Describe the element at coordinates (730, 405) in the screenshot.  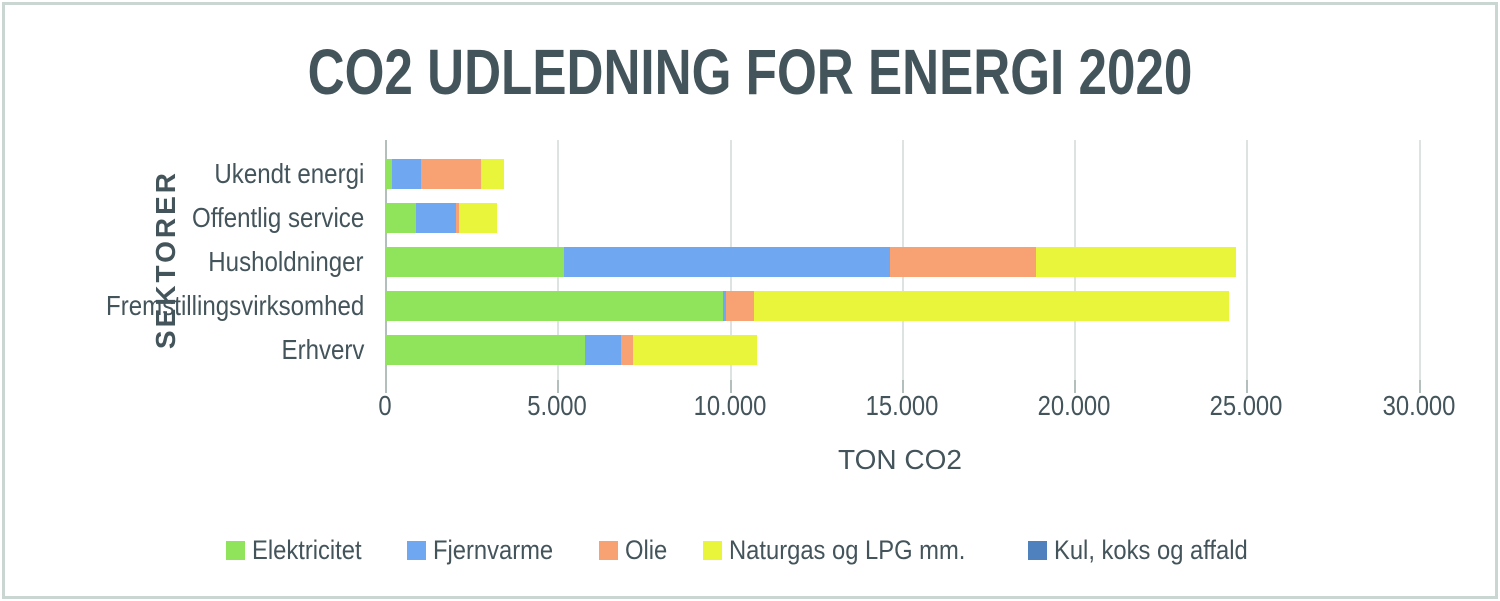
I see `x-tick-label: 10.000` at that location.